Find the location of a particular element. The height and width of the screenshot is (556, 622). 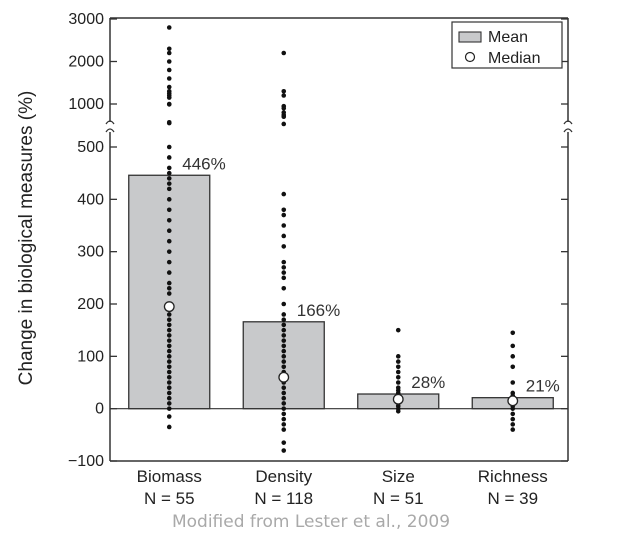

source-credit: Modified from Lester et al., 2009 is located at coordinates (311, 522).